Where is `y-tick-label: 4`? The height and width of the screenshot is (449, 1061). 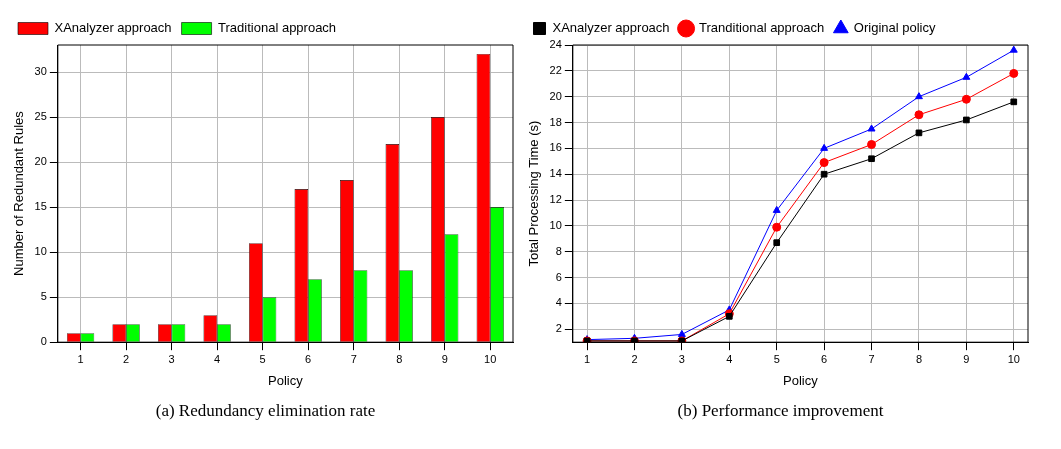 y-tick-label: 4 is located at coordinates (558, 302).